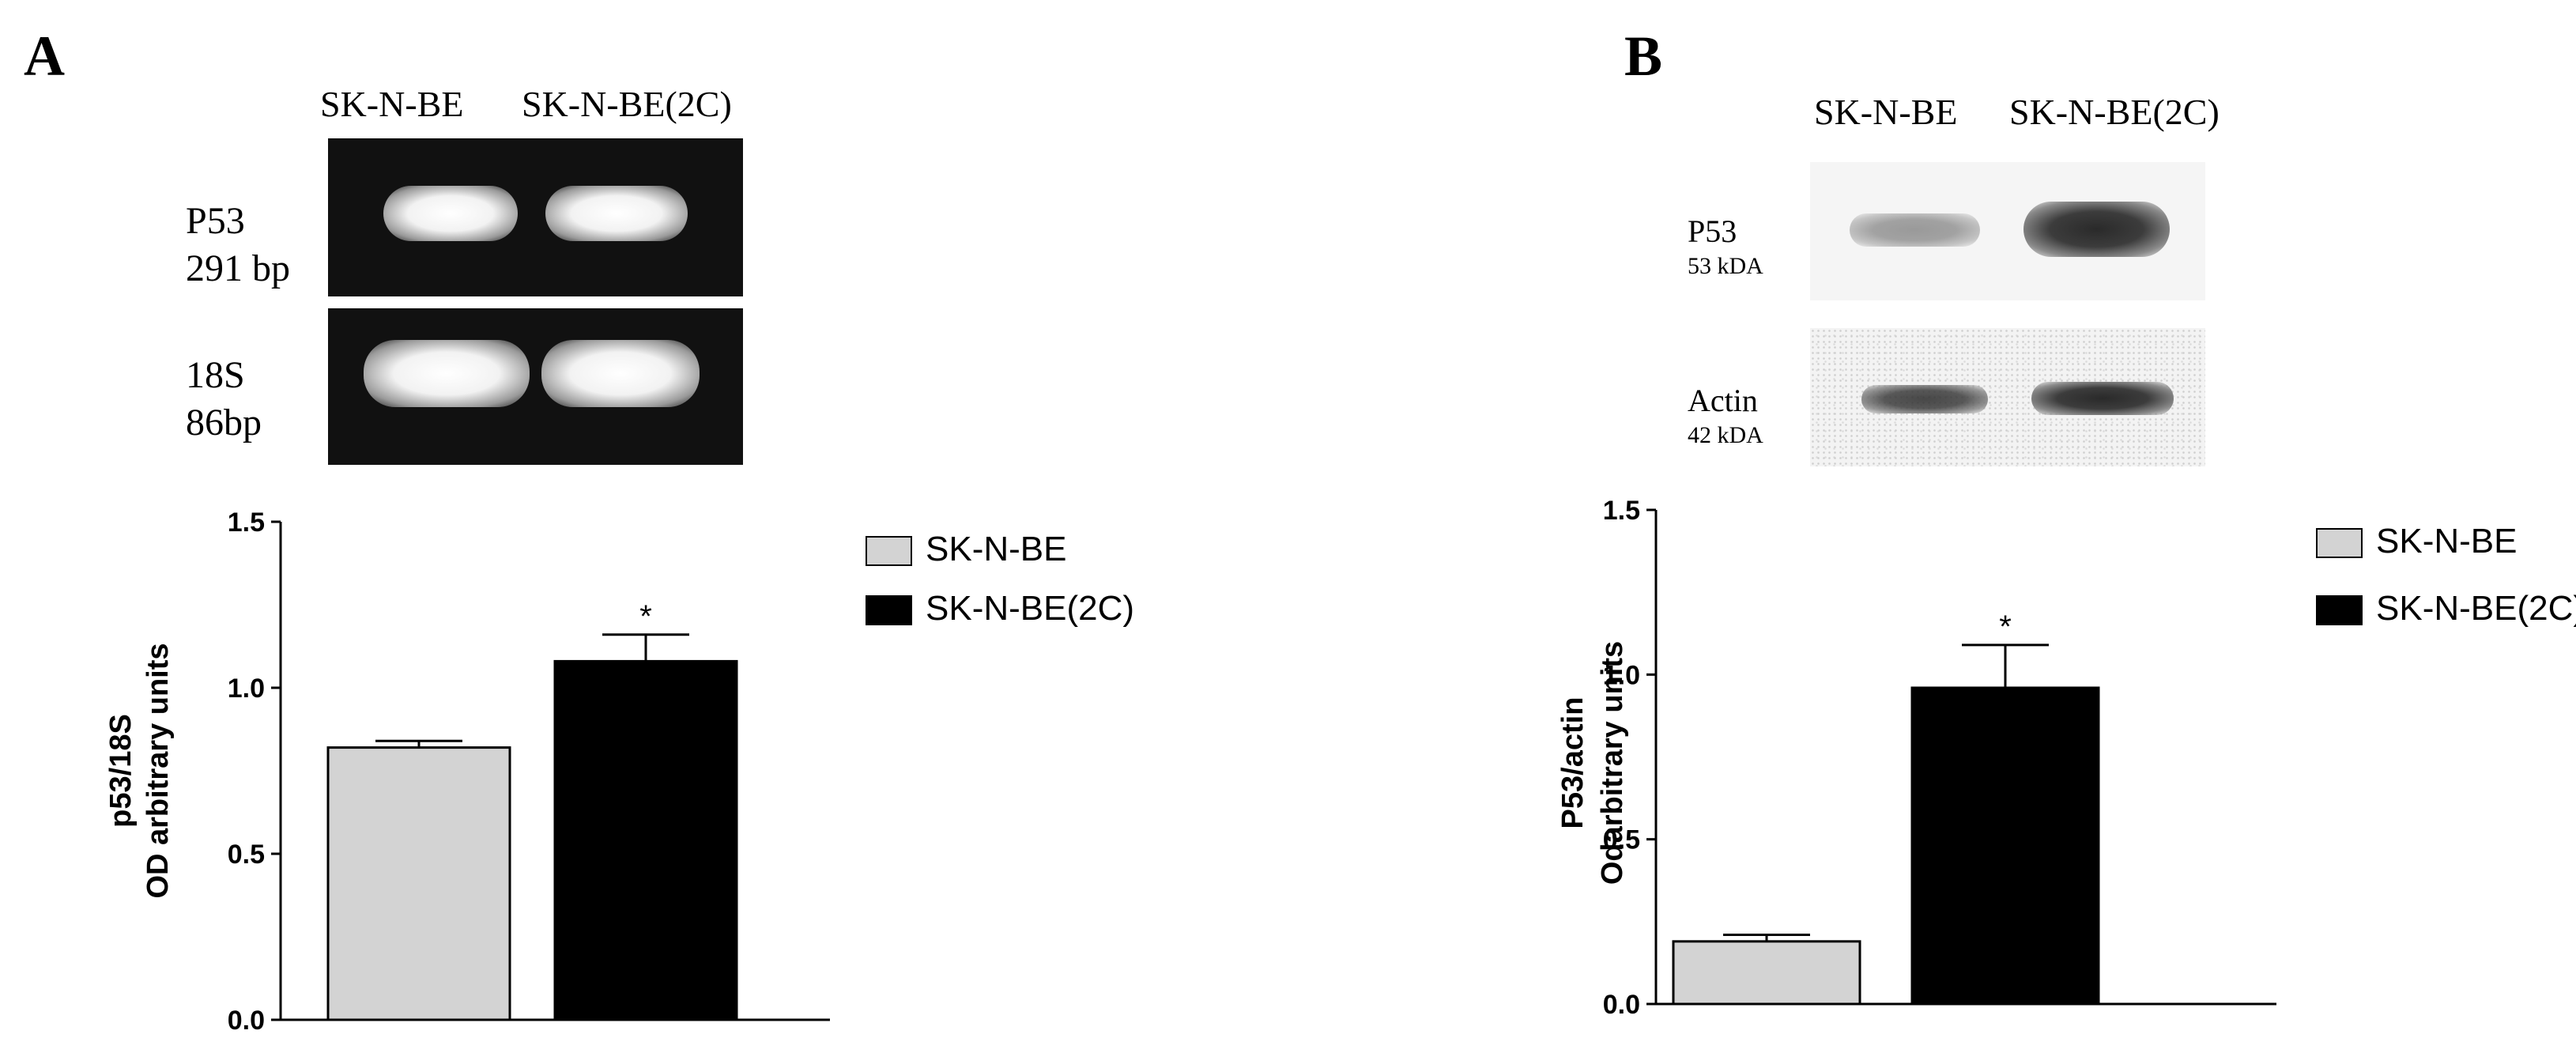  Describe the element at coordinates (215, 375) in the screenshot. I see `gel-row-name: 18S` at that location.